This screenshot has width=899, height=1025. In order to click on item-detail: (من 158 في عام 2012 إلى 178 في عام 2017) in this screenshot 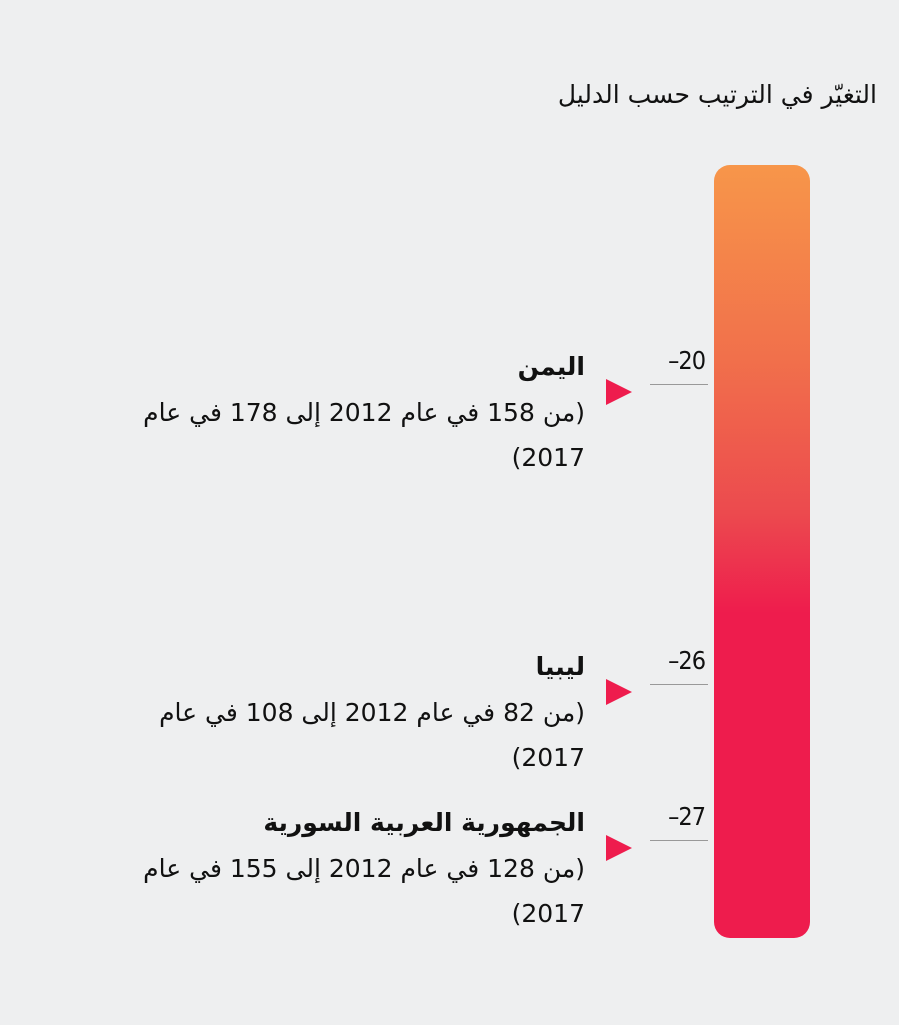, I will do `click(364, 435)`.